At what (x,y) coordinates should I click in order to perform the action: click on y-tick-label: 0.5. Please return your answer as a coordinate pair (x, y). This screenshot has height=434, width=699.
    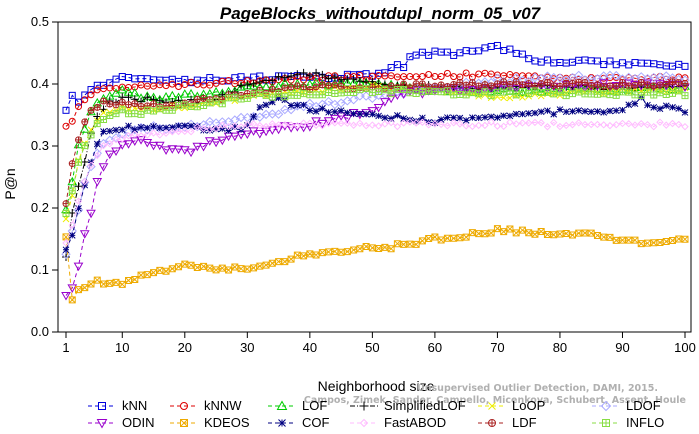
    Looking at the image, I should click on (40, 21).